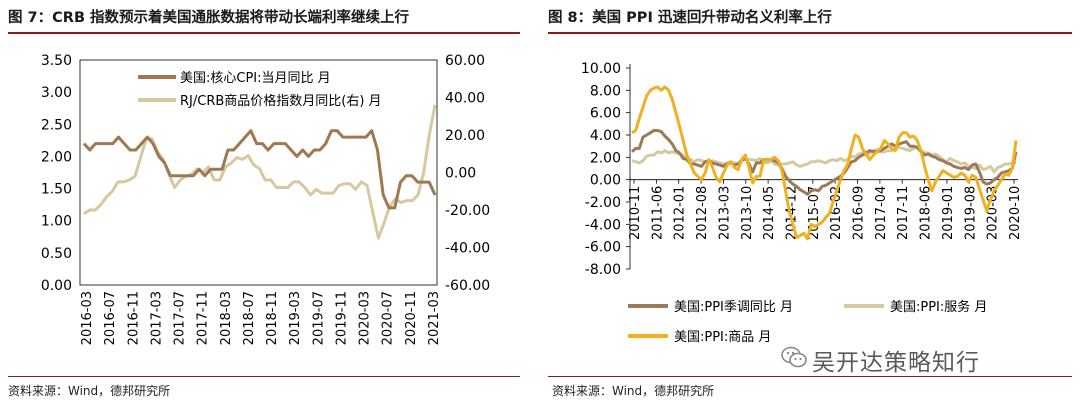  I want to click on chart7-x-tick-label: 2019-11, so click(341, 318).